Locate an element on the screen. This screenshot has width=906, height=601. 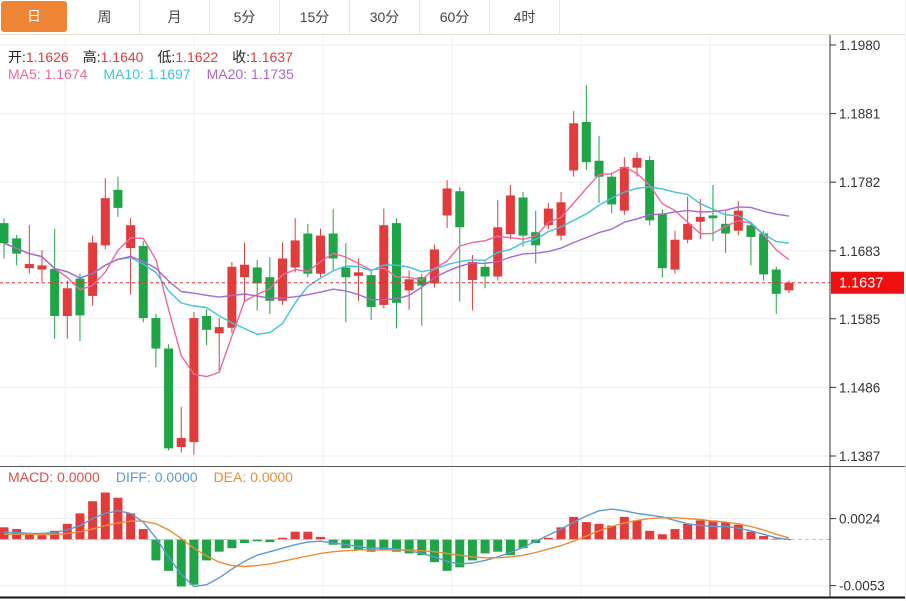
timeframe-tabs: 日周月 5分 15分 30分 60分 4时 is located at coordinates (452, 17).